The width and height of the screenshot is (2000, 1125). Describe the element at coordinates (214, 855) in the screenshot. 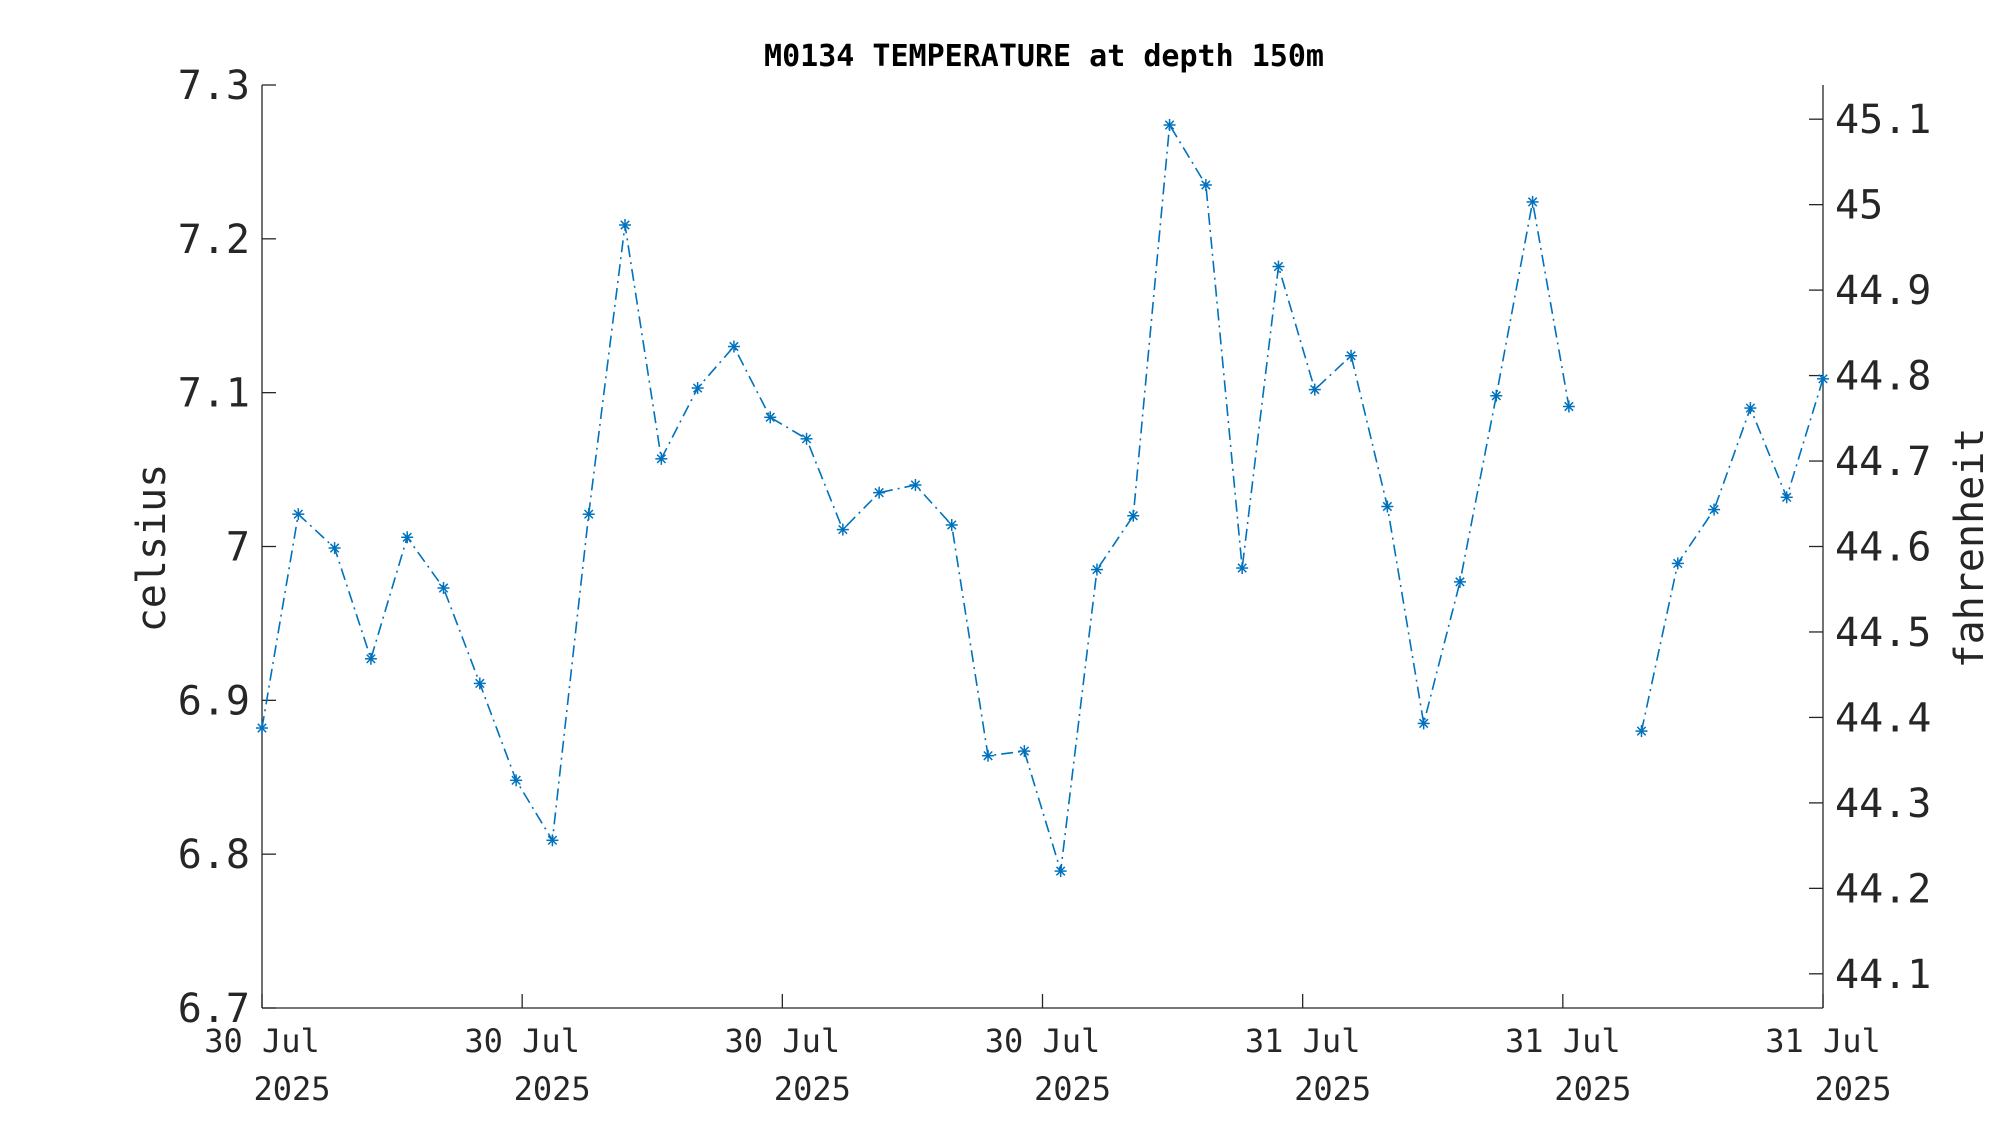

I see `y-tick-label-left: 6.8` at that location.